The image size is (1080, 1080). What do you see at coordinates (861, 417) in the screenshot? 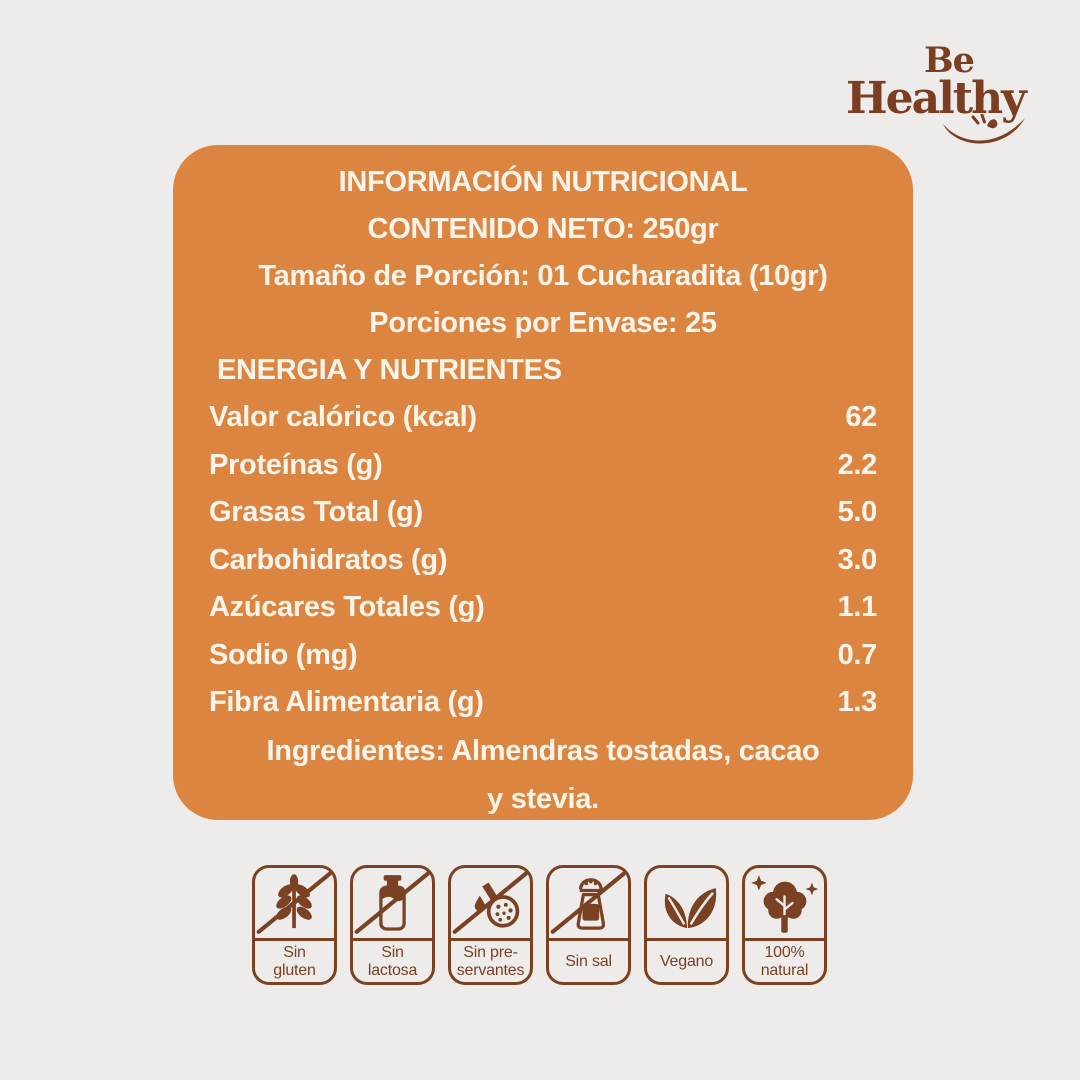
I see `nutrient-value: 62` at bounding box center [861, 417].